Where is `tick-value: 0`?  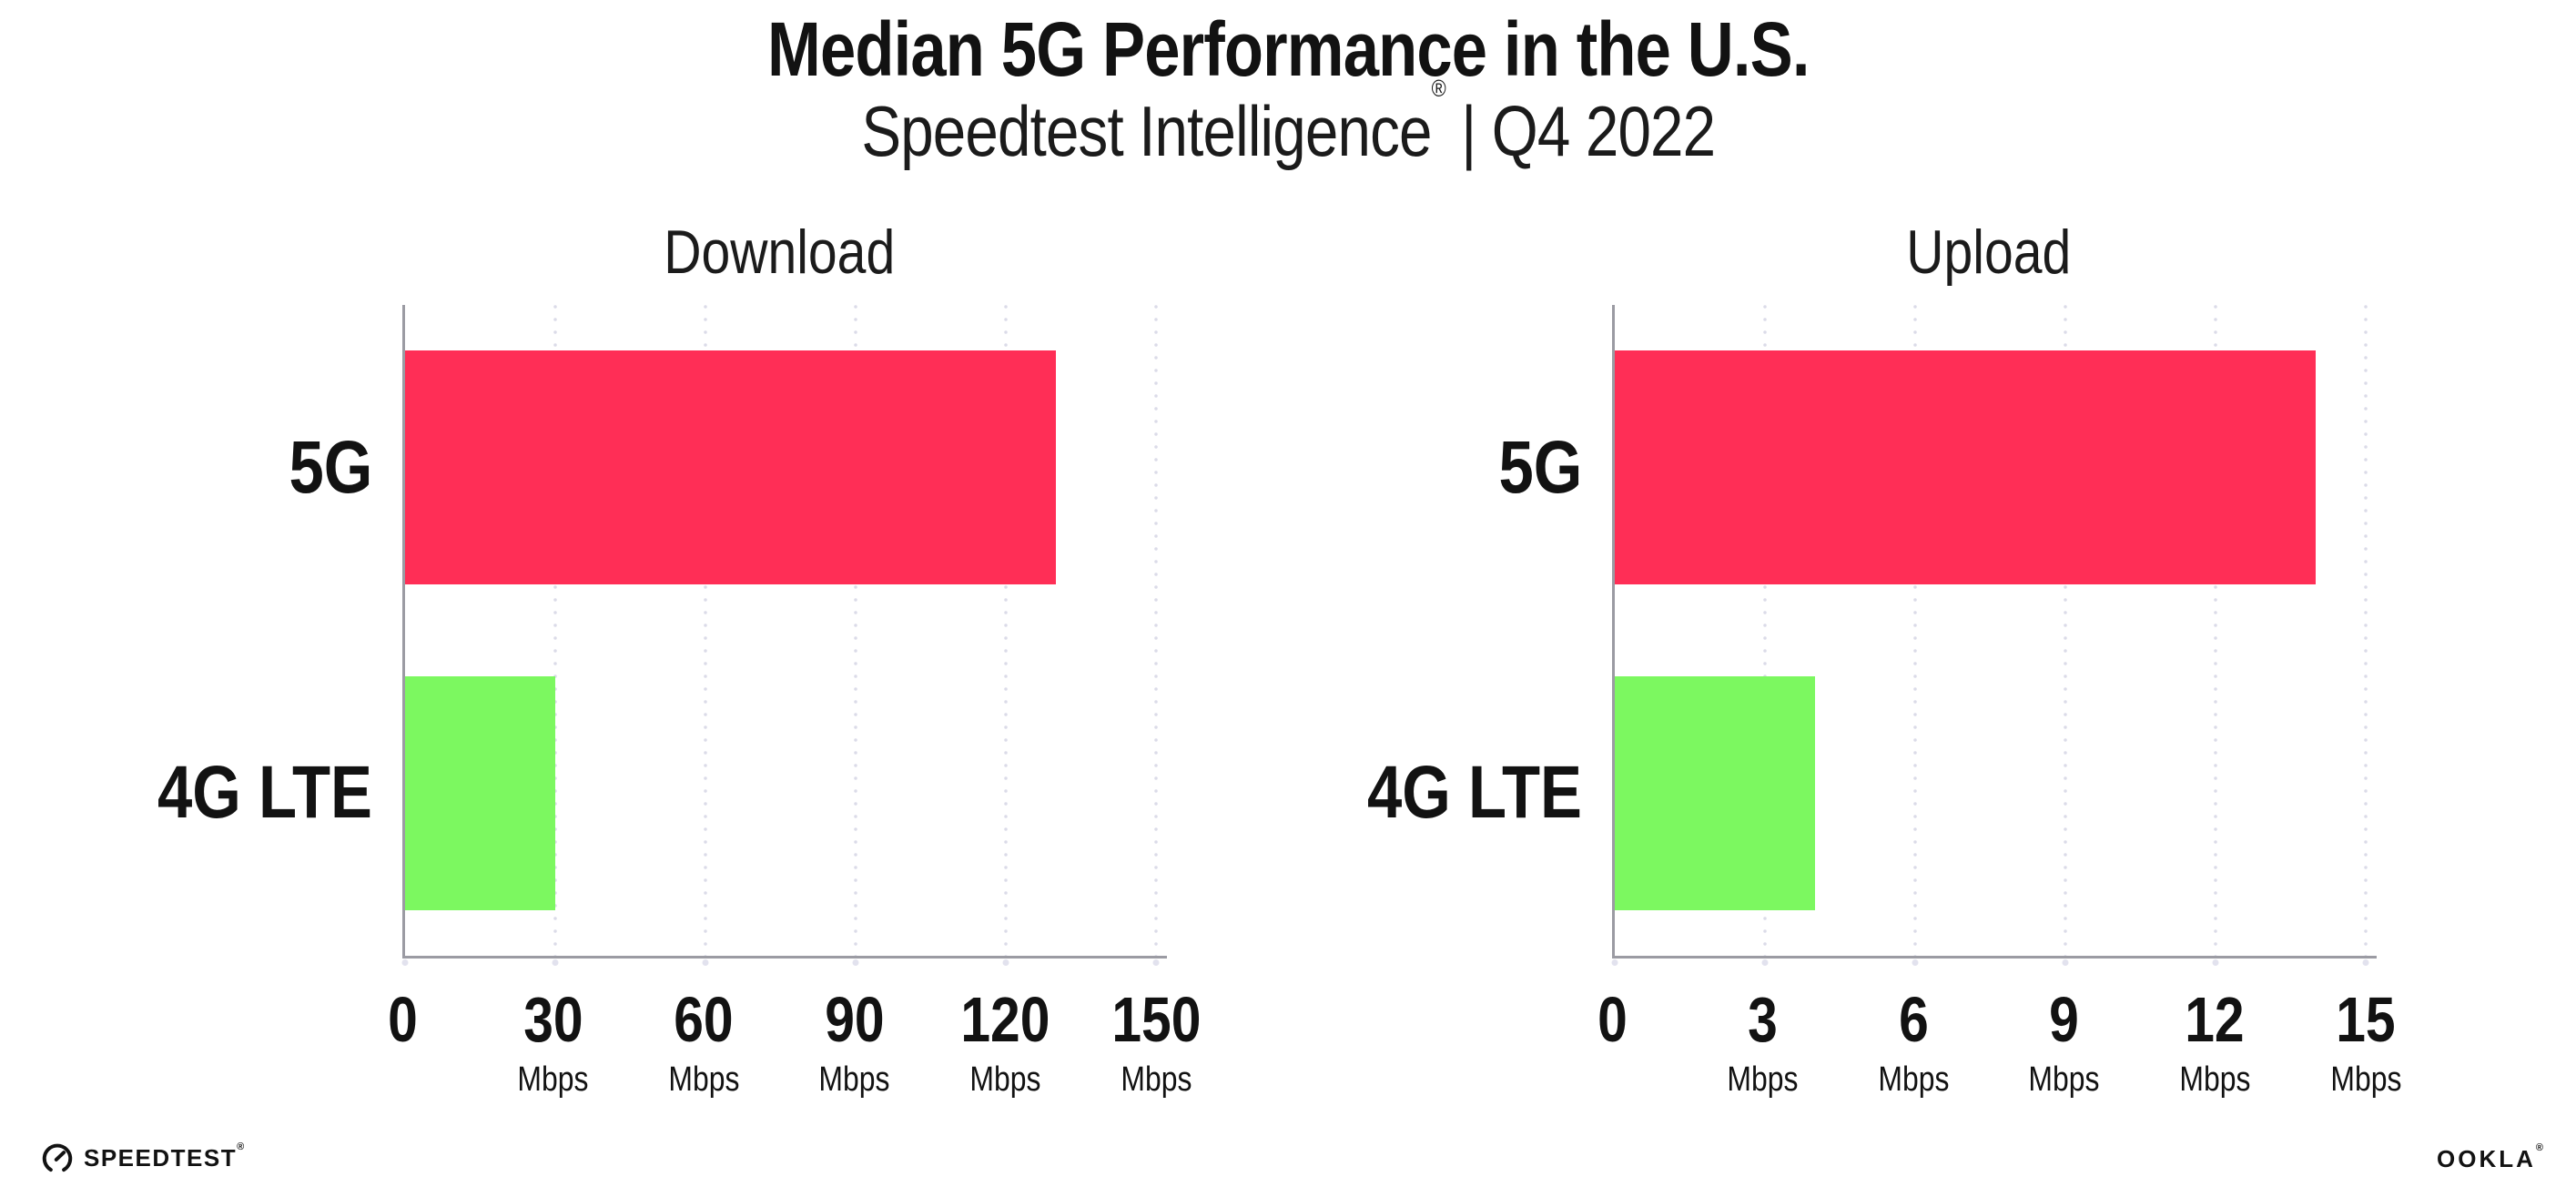
tick-value: 0 is located at coordinates (1612, 1020).